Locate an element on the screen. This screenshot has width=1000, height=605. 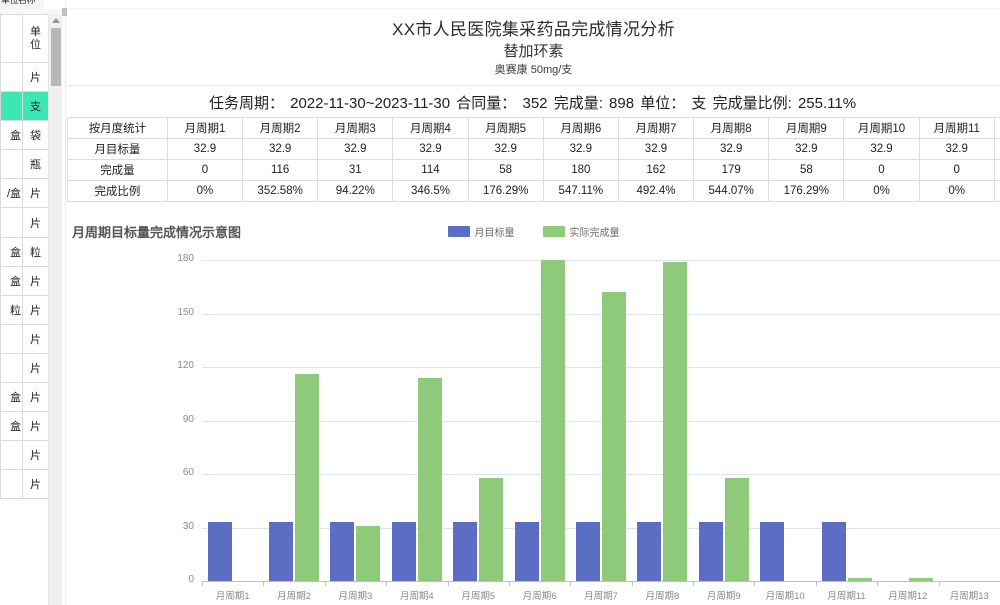
table-row: 单位 is located at coordinates (24, 38).